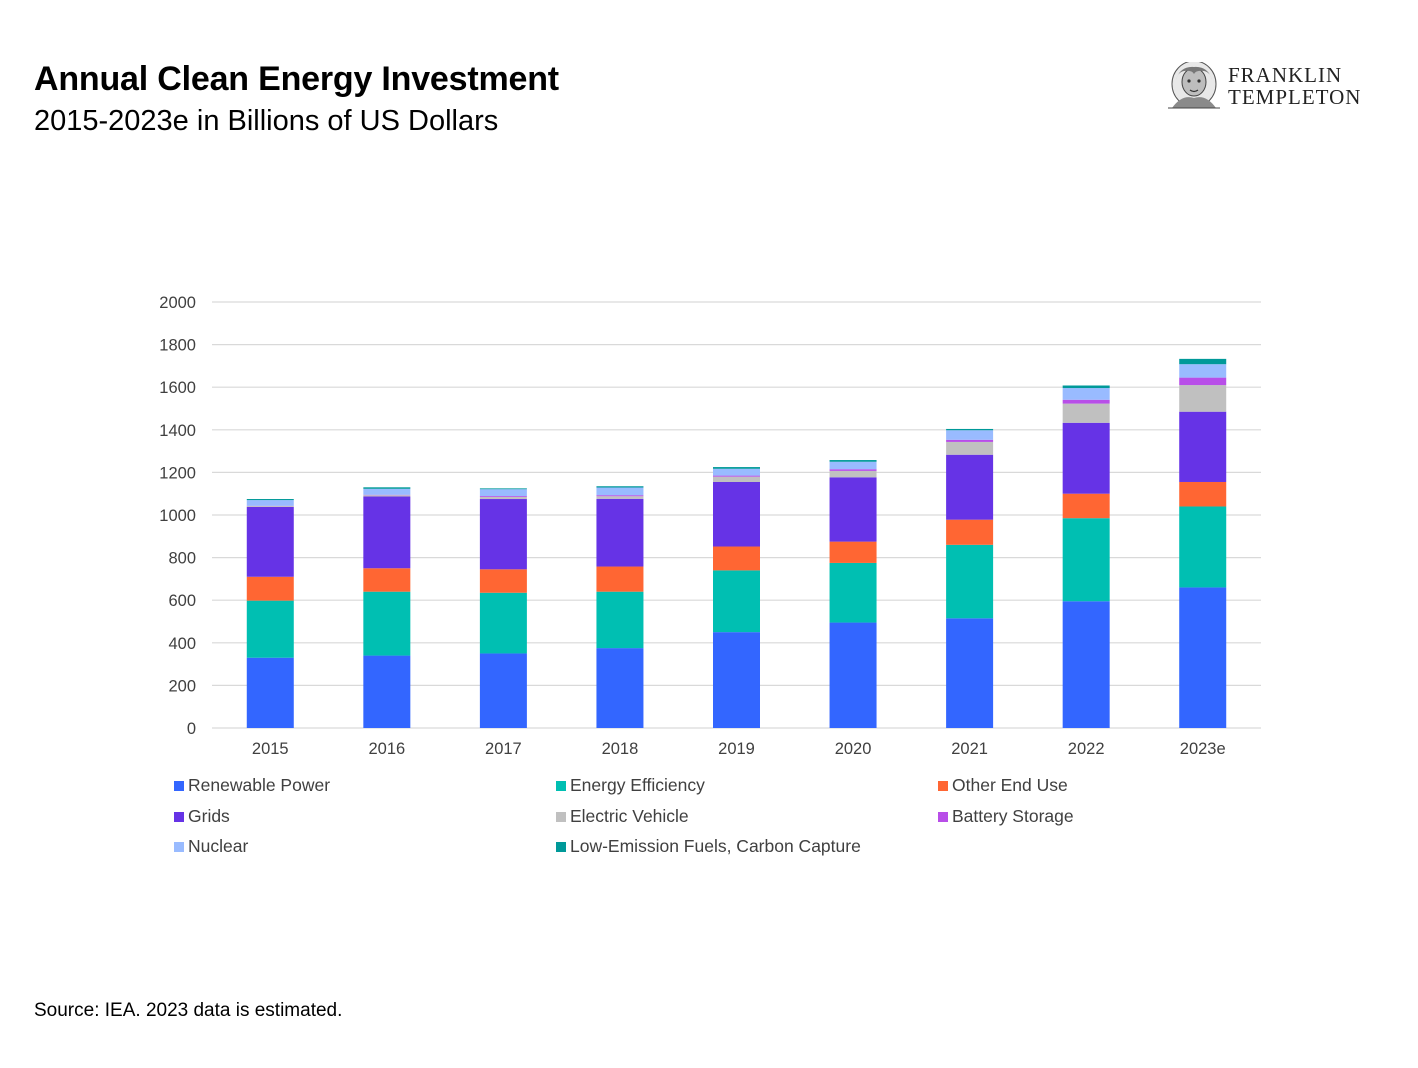  Describe the element at coordinates (736, 749) in the screenshot. I see `x-tick-label: 2019` at that location.